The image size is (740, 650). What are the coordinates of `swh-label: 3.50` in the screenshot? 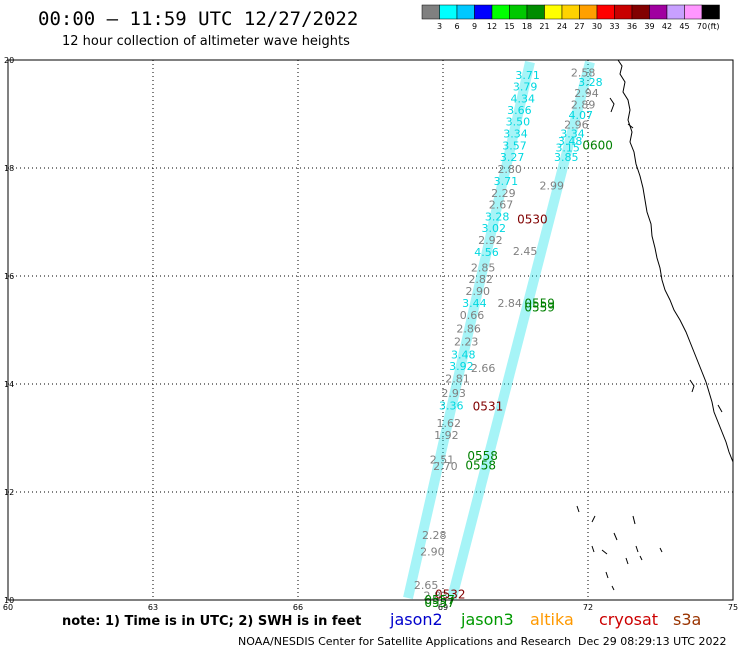 It's located at (518, 122).